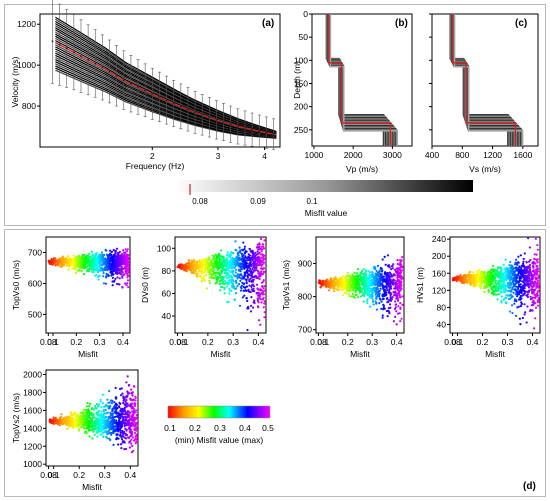 The image size is (550, 501). Describe the element at coordinates (155, 166) in the screenshot. I see `panel-a-xlabel: Frequency (Hz)` at that location.